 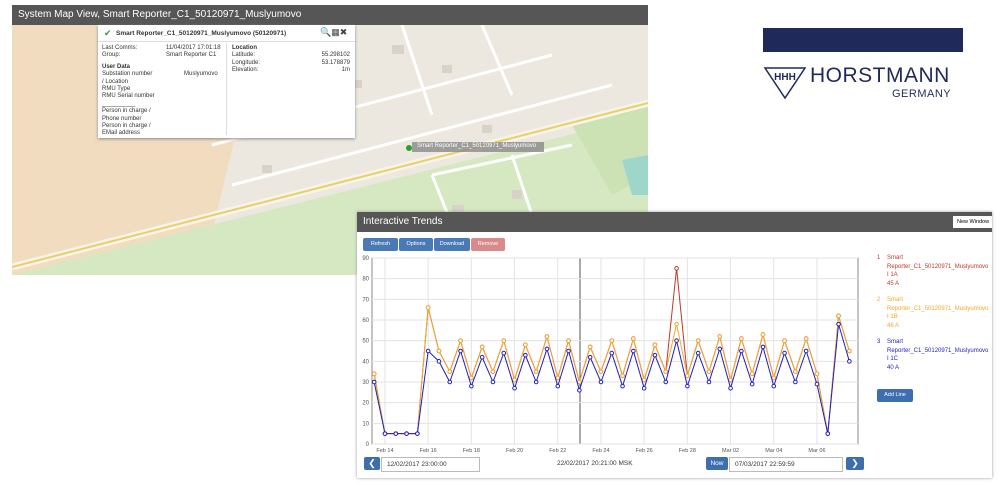 I want to click on field-value: 53.178879, so click(x=335, y=62).